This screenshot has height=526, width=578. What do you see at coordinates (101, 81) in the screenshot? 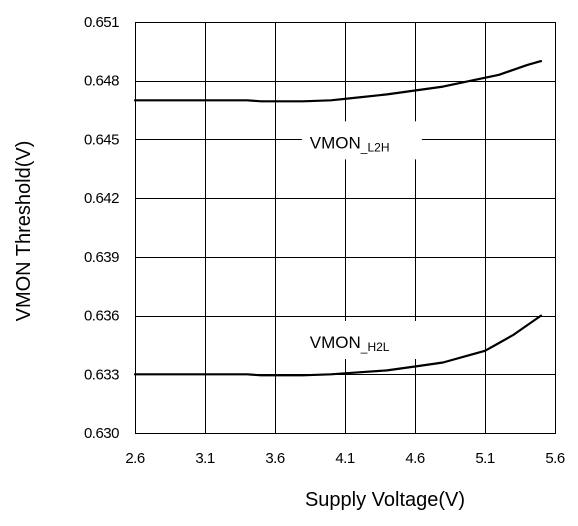
I see `y-tick-label: 0.648` at bounding box center [101, 81].